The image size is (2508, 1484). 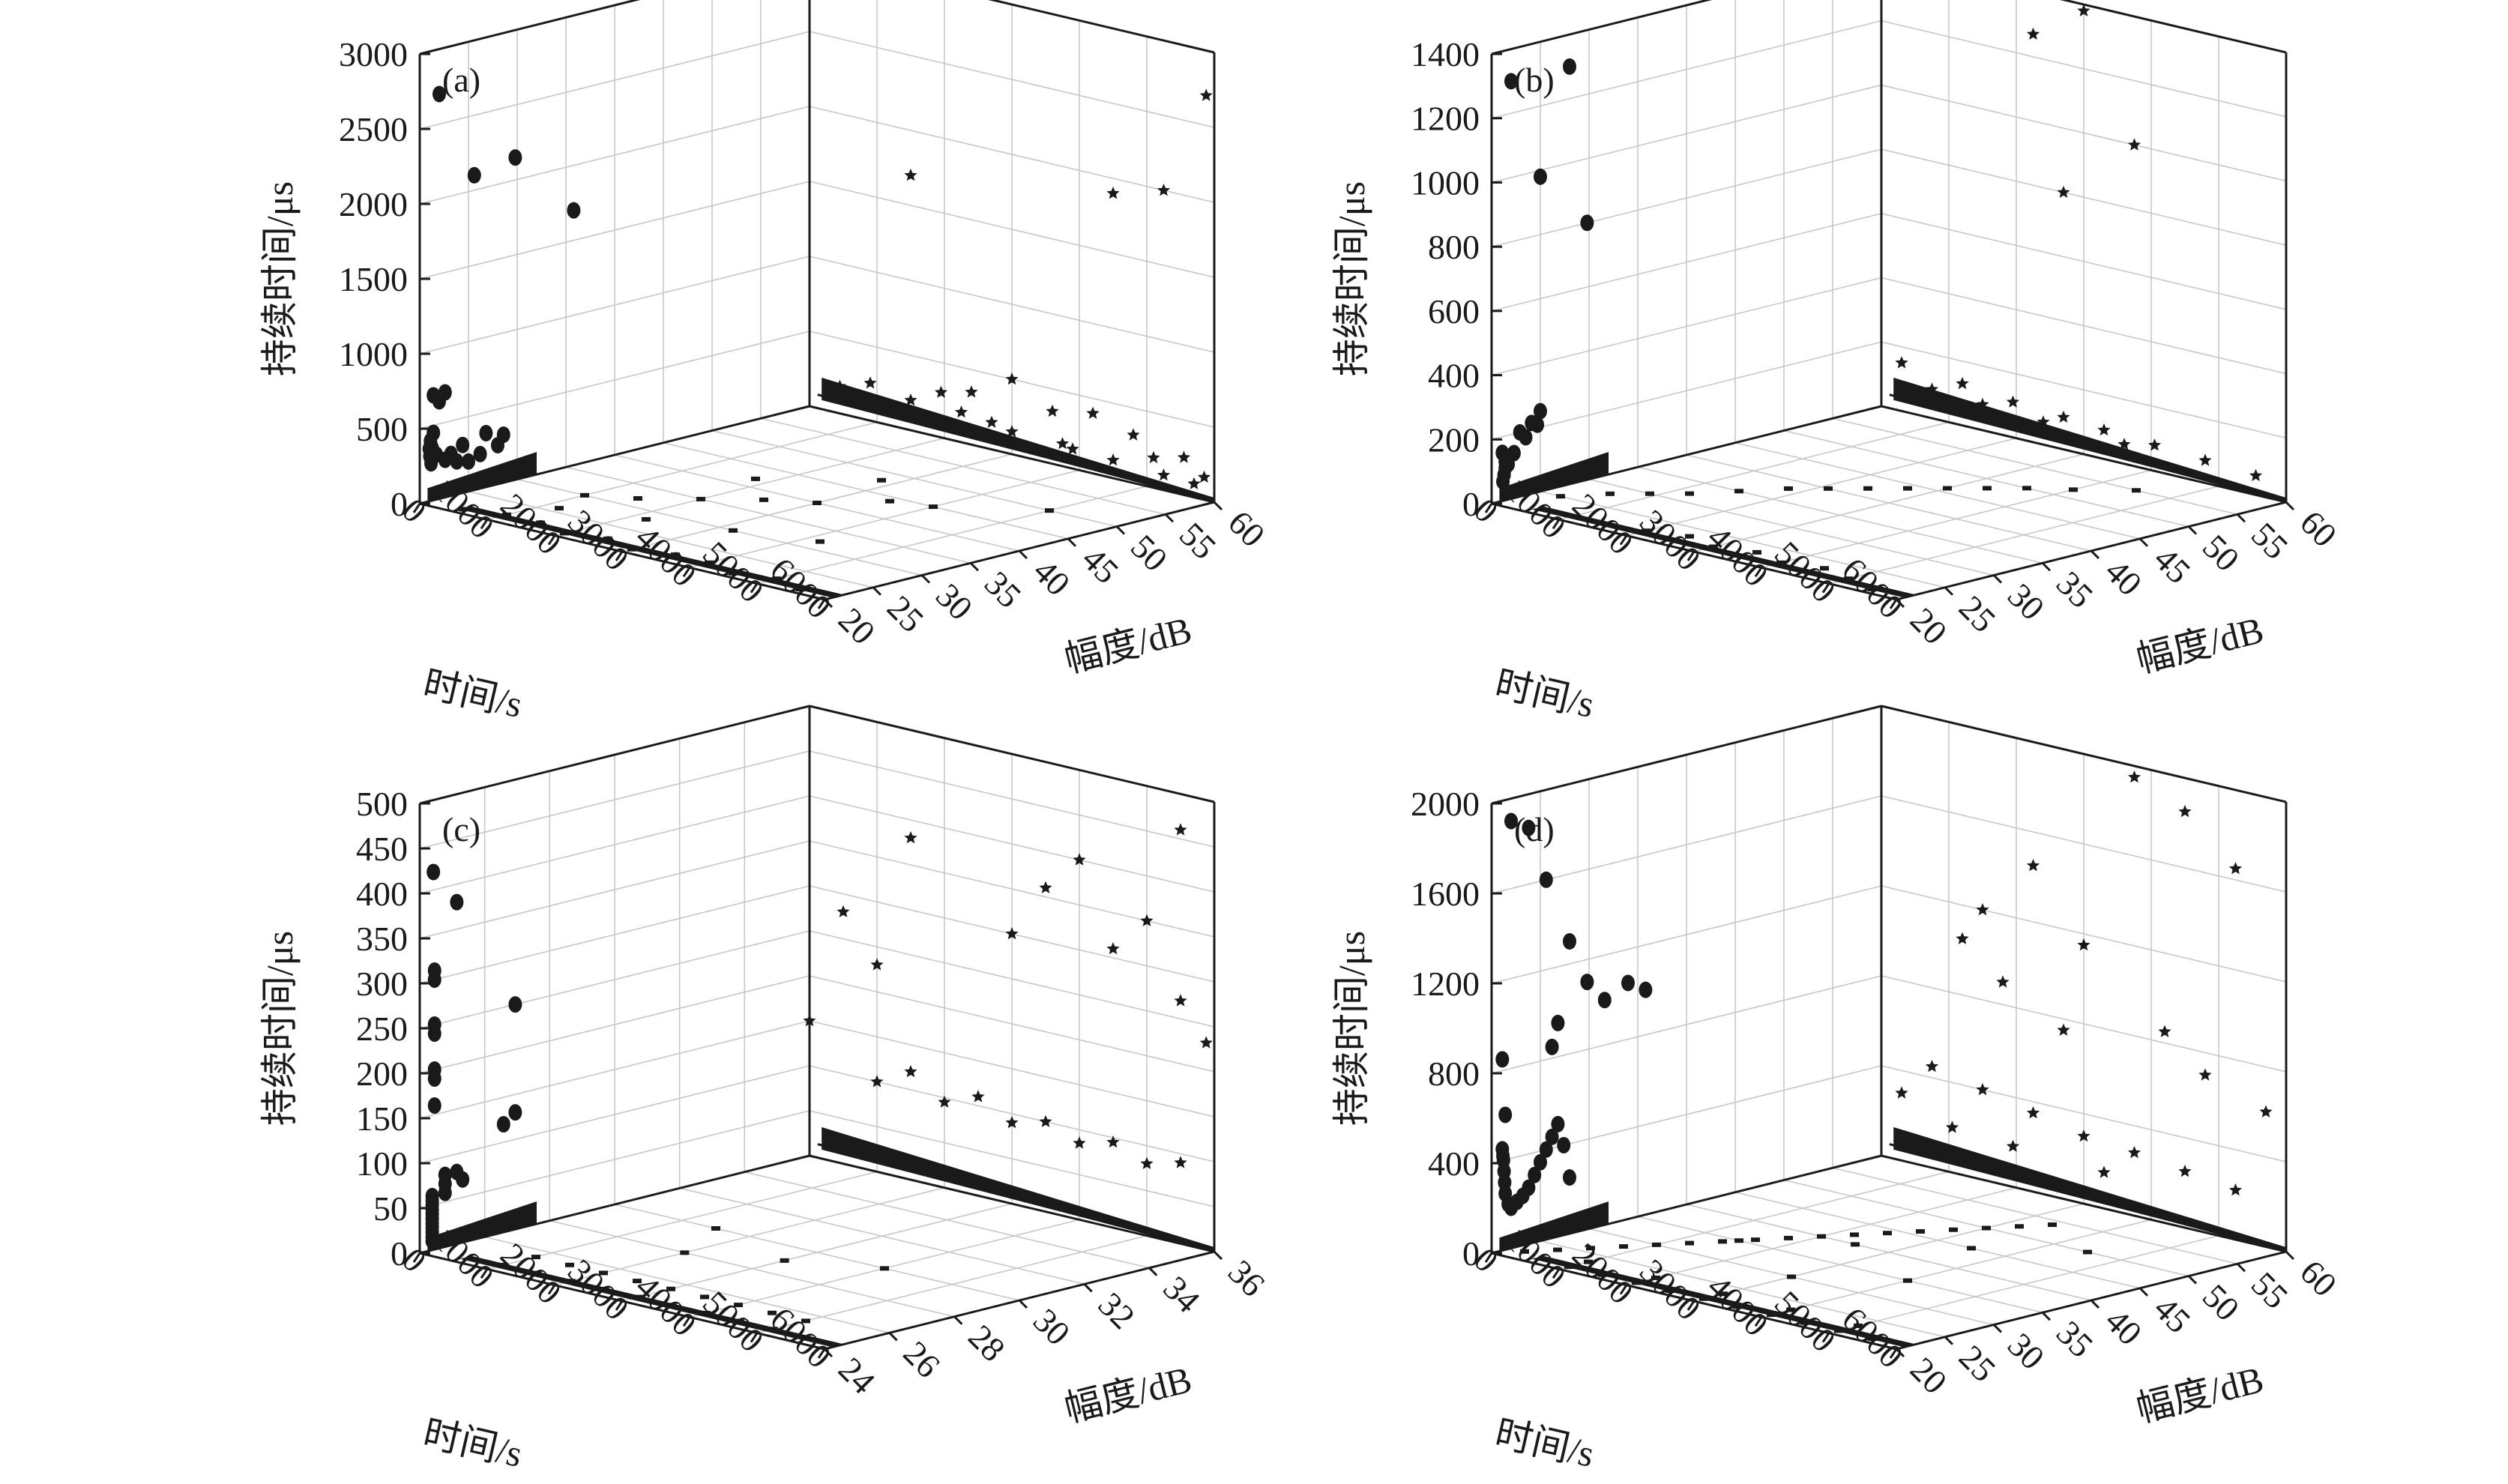 I want to click on floor-band, so click(x=651, y=1302).